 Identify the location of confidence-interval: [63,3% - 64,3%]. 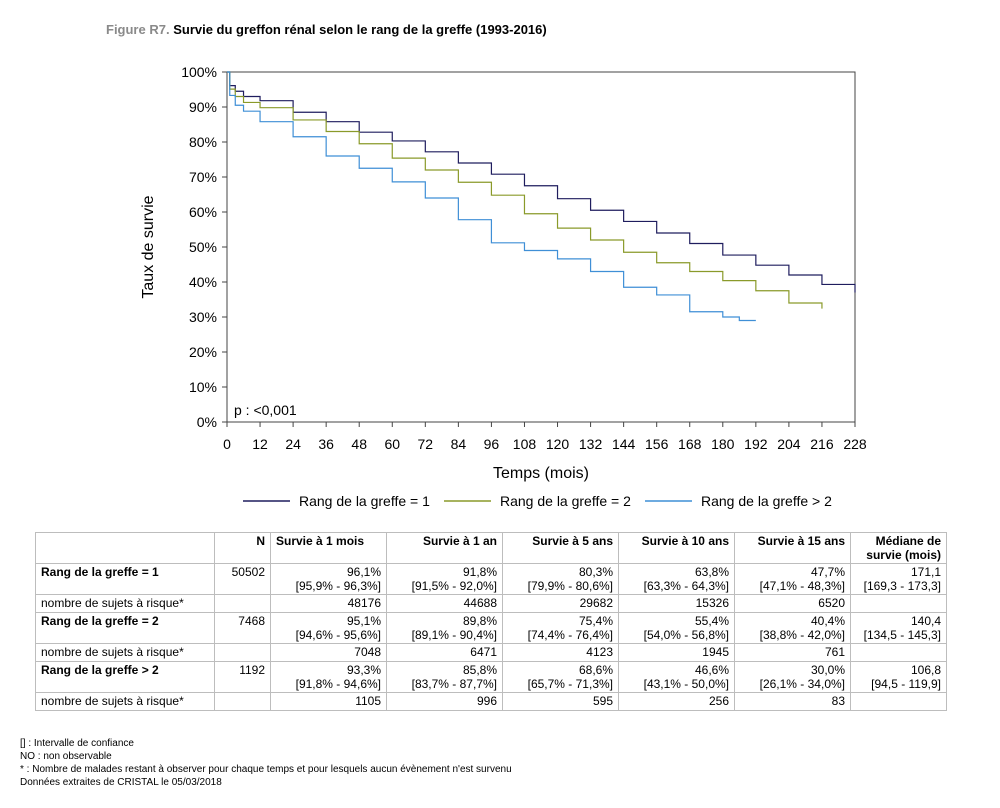
(686, 586).